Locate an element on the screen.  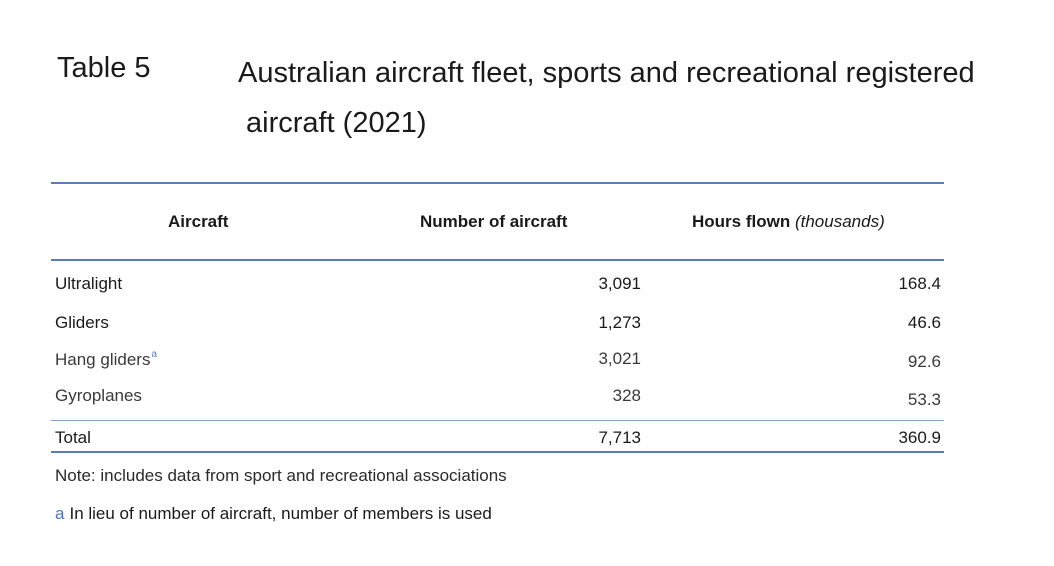
table-top-rule is located at coordinates (497, 183).